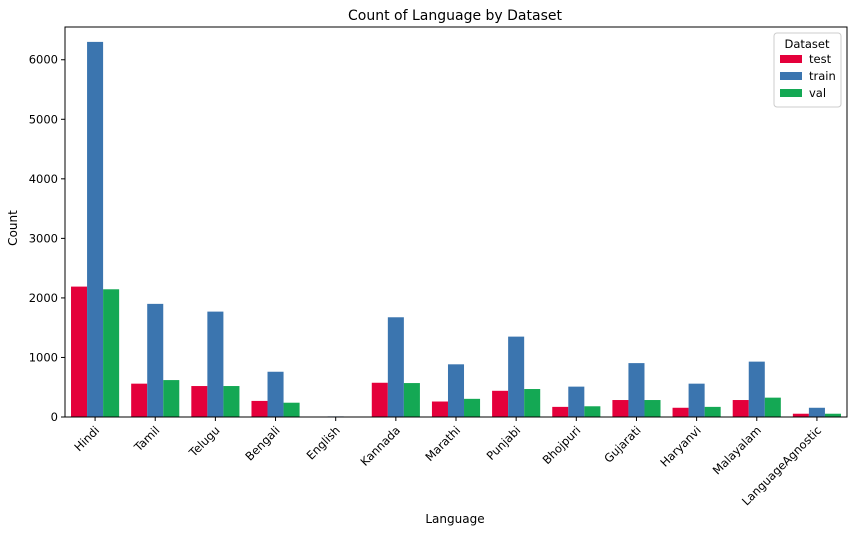 The image size is (868, 534). What do you see at coordinates (379, 399) in the screenshot?
I see `bar-test-kannada` at bounding box center [379, 399].